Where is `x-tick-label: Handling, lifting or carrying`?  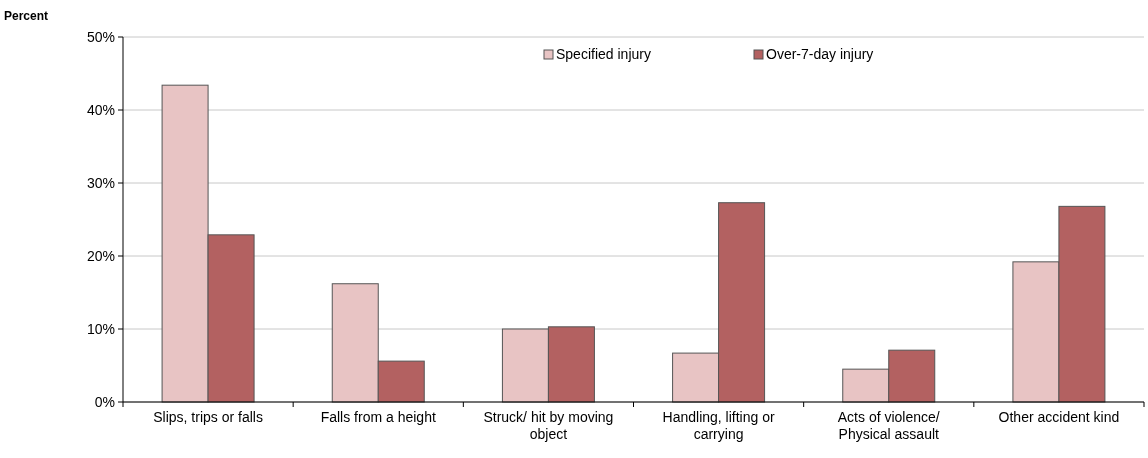 x-tick-label: Handling, lifting or carrying is located at coordinates (718, 425).